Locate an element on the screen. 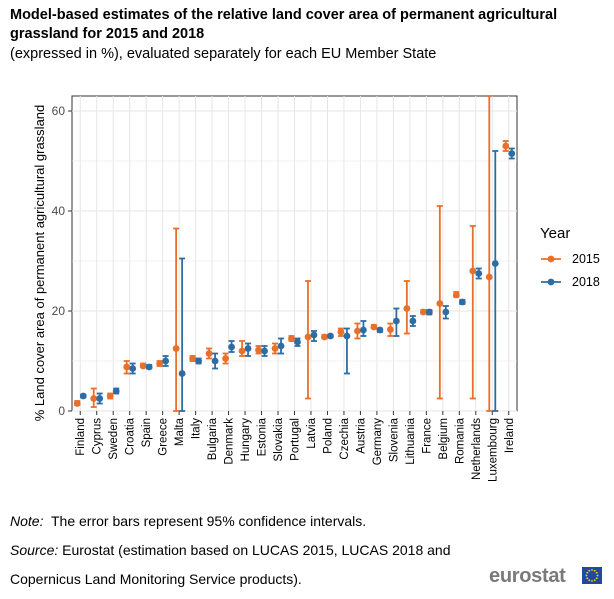 The width and height of the screenshot is (614, 599). eu-flag-icon is located at coordinates (592, 575).